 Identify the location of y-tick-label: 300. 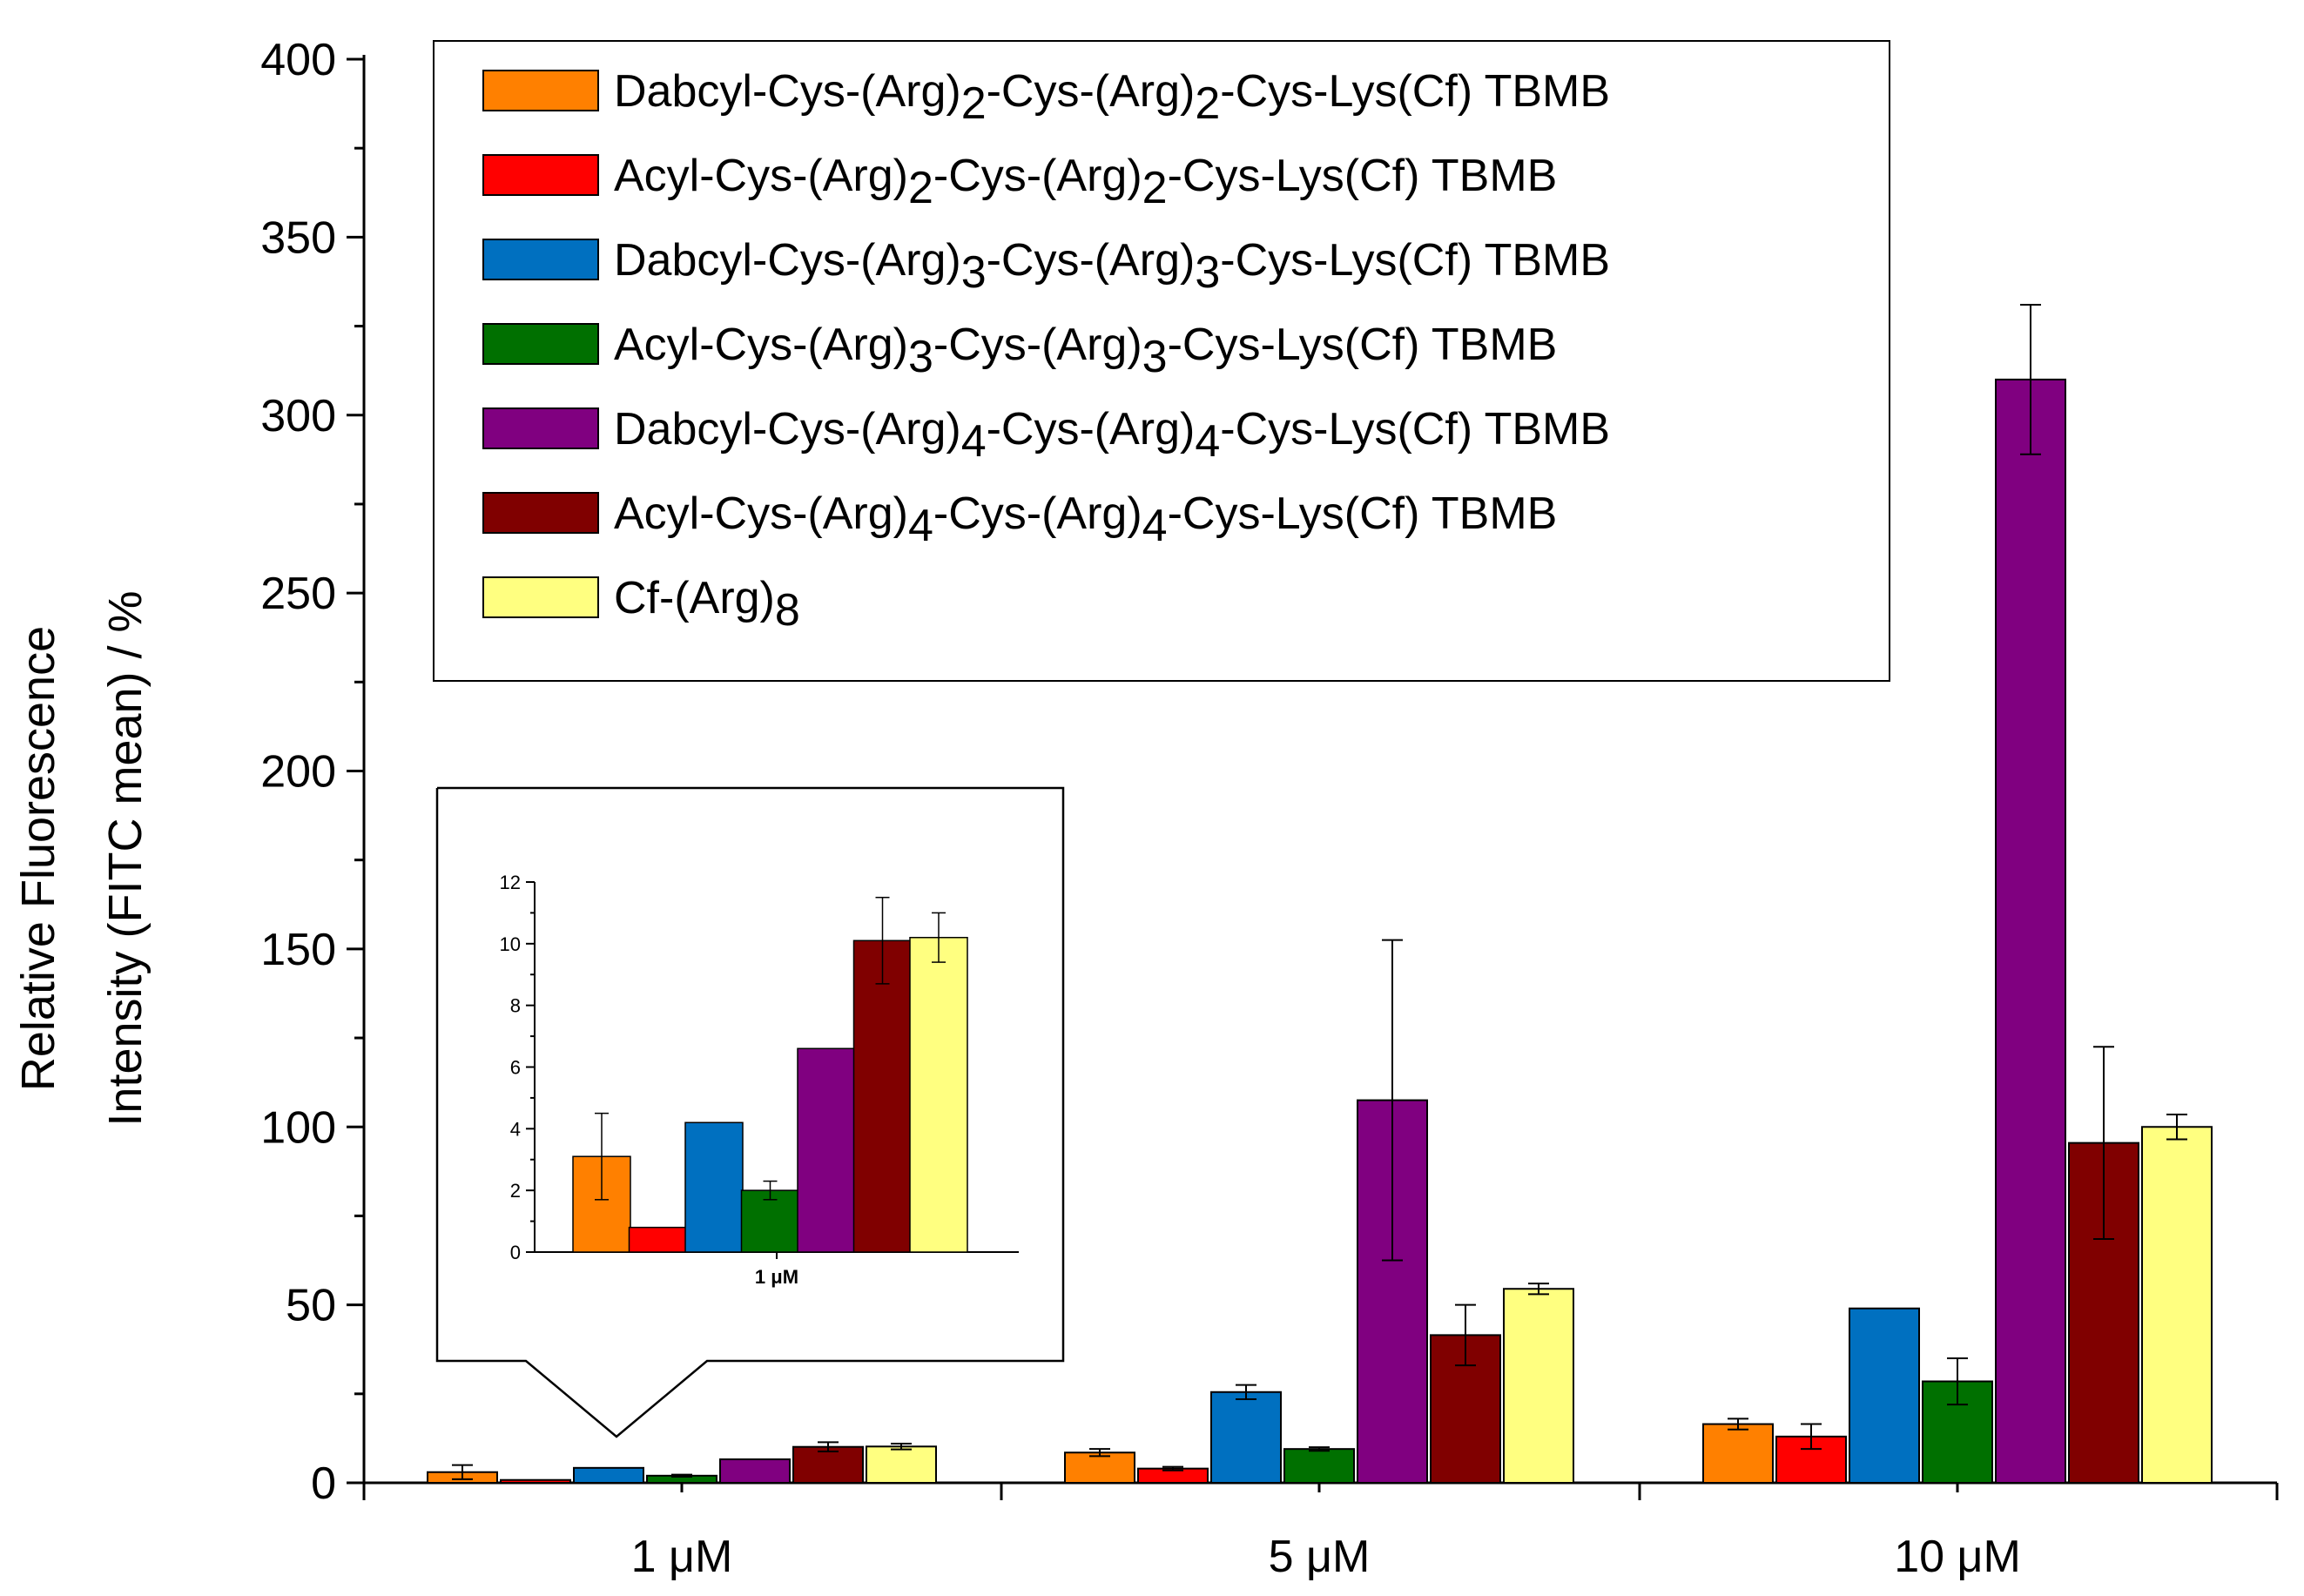
(298, 416).